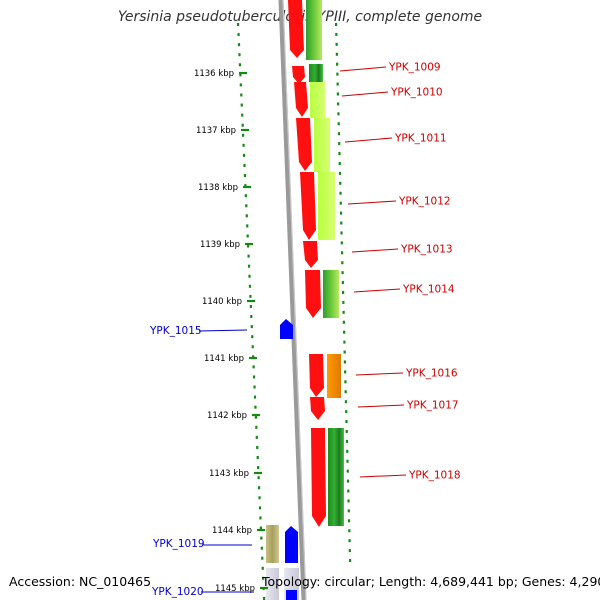 The image size is (600, 600). I want to click on forward-gene-features, so click(307, 263).